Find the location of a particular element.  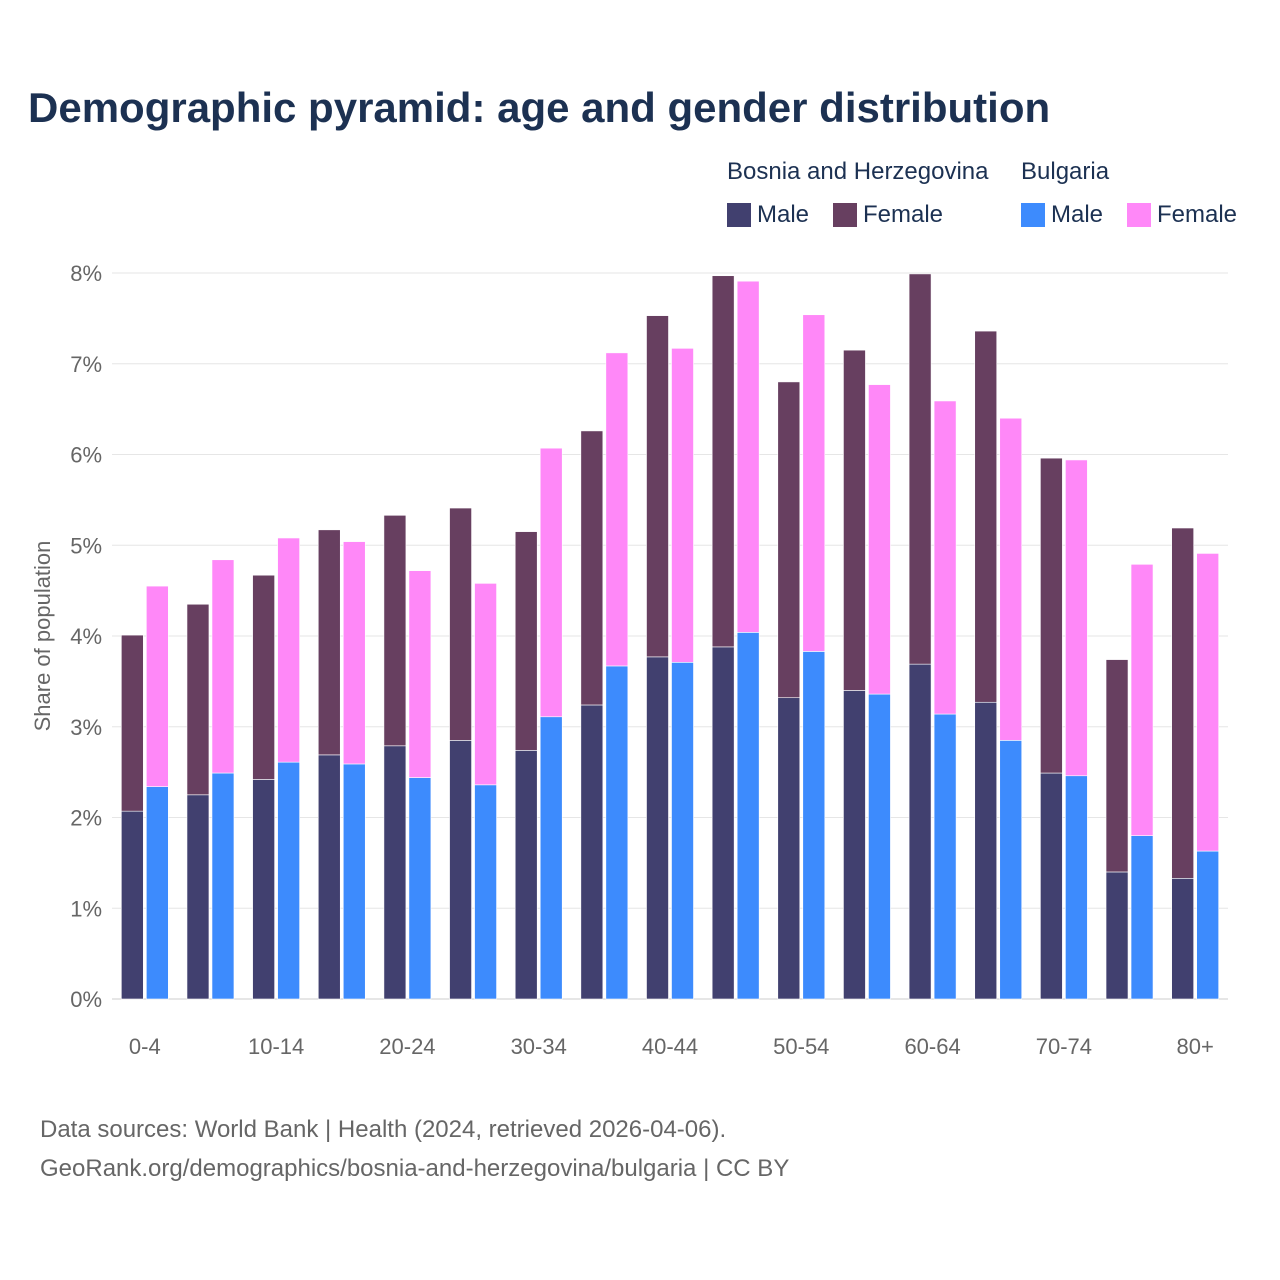

y-axis-label: Share of population is located at coordinates (42, 636).